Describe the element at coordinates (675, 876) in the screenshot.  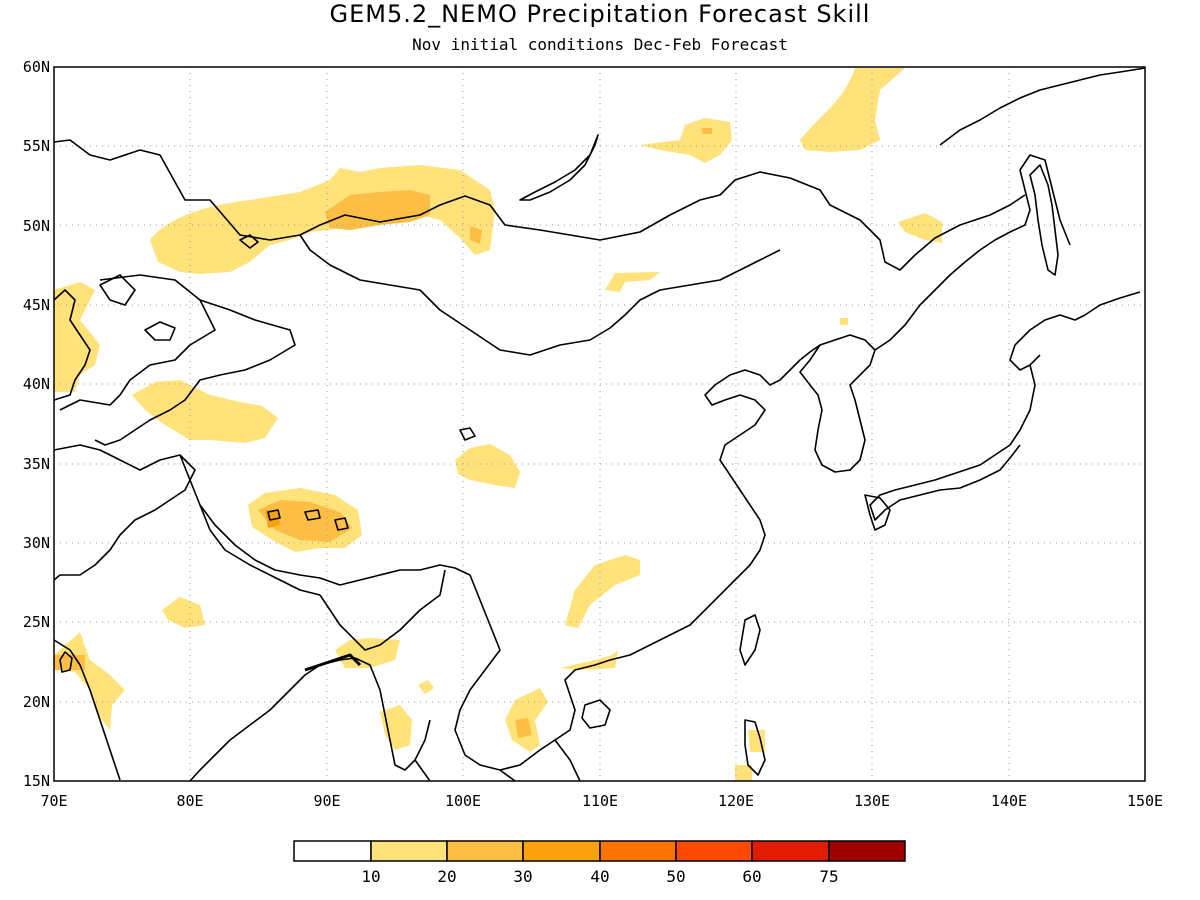
I see `colorbar-label: 50` at that location.